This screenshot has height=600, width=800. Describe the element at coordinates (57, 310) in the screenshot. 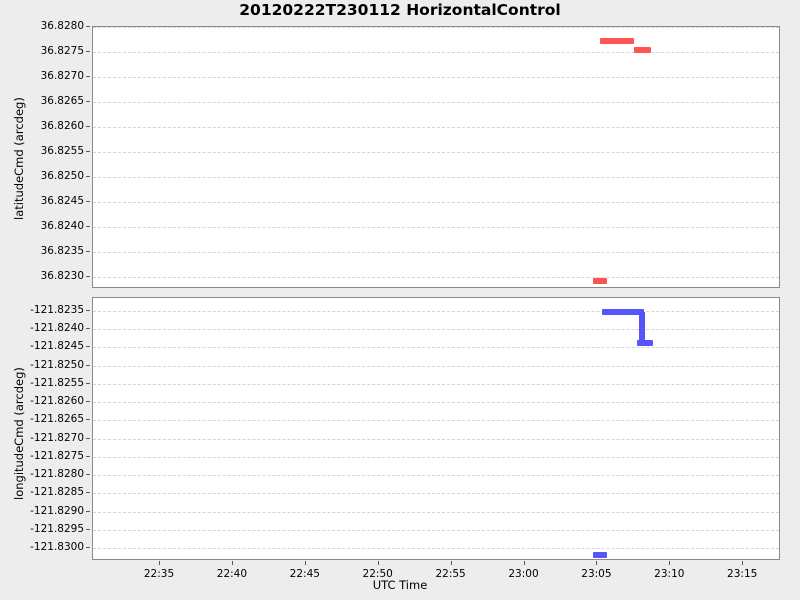

I see `longitude-tick-label: -121.8235` at that location.